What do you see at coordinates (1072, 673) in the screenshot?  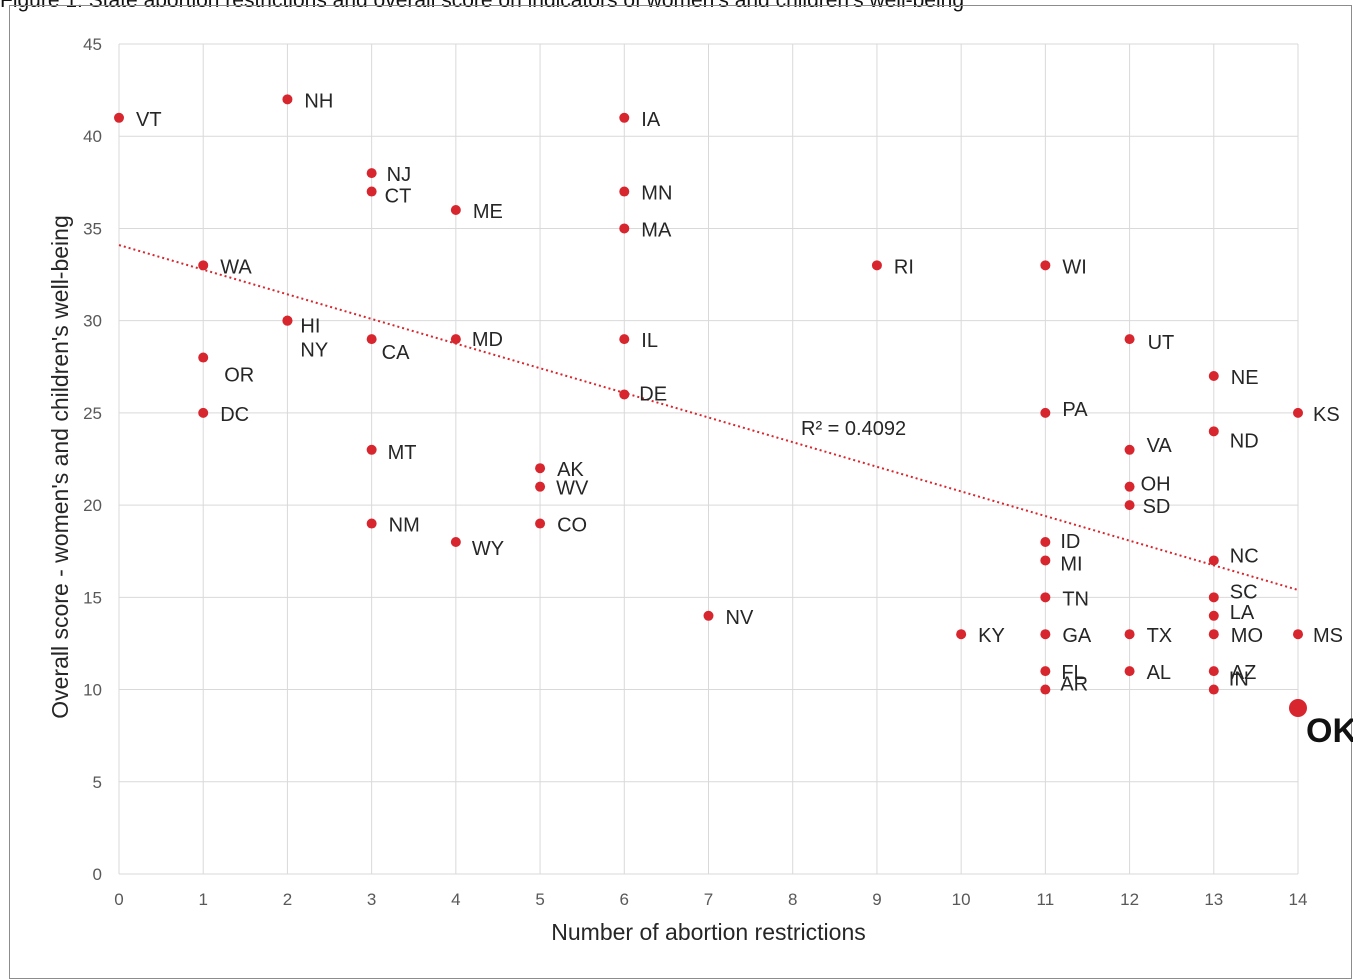 I see `point-label-fl: FL` at bounding box center [1072, 673].